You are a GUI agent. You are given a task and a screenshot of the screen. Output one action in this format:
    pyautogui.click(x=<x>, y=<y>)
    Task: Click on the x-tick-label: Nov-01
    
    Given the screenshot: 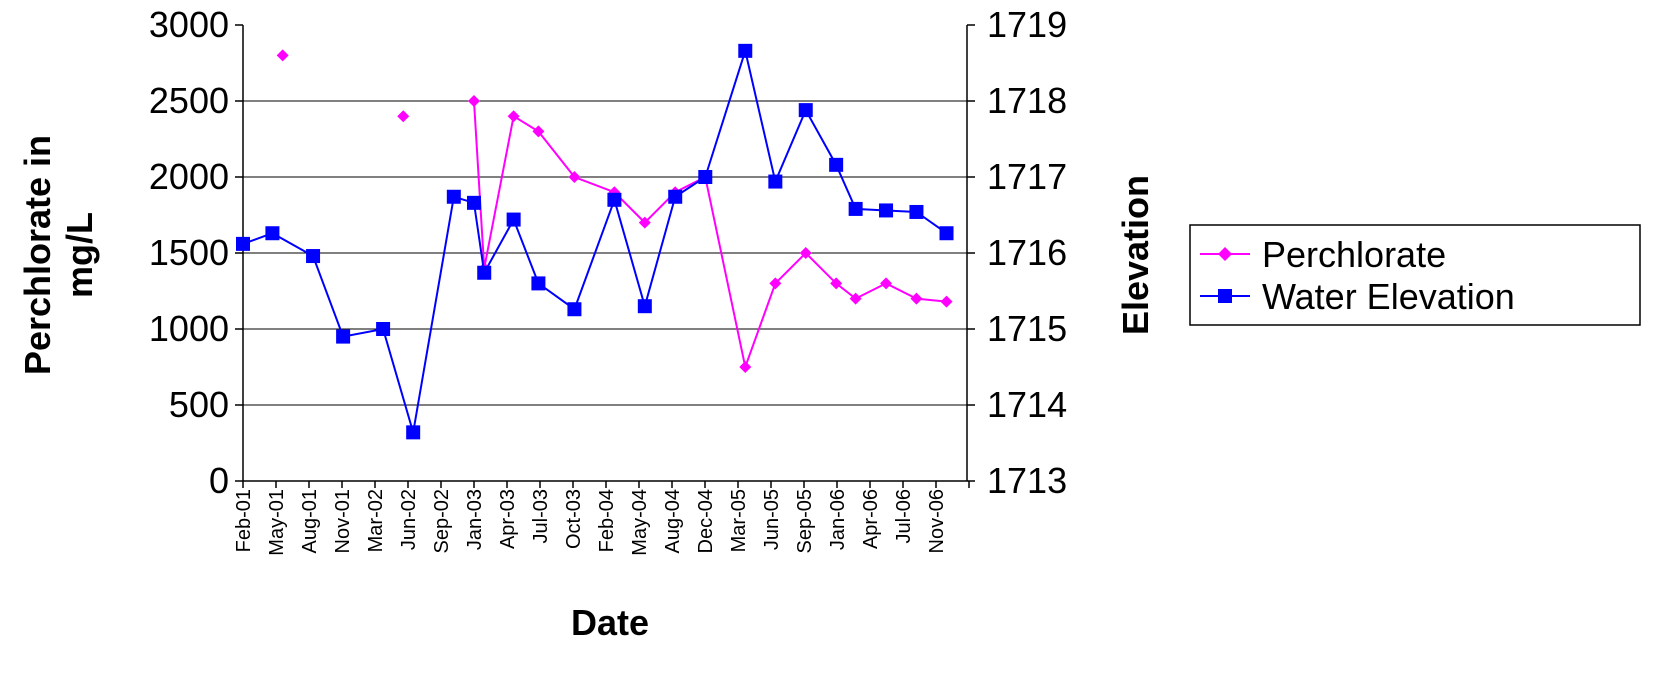 What is the action you would take?
    pyautogui.click(x=343, y=521)
    